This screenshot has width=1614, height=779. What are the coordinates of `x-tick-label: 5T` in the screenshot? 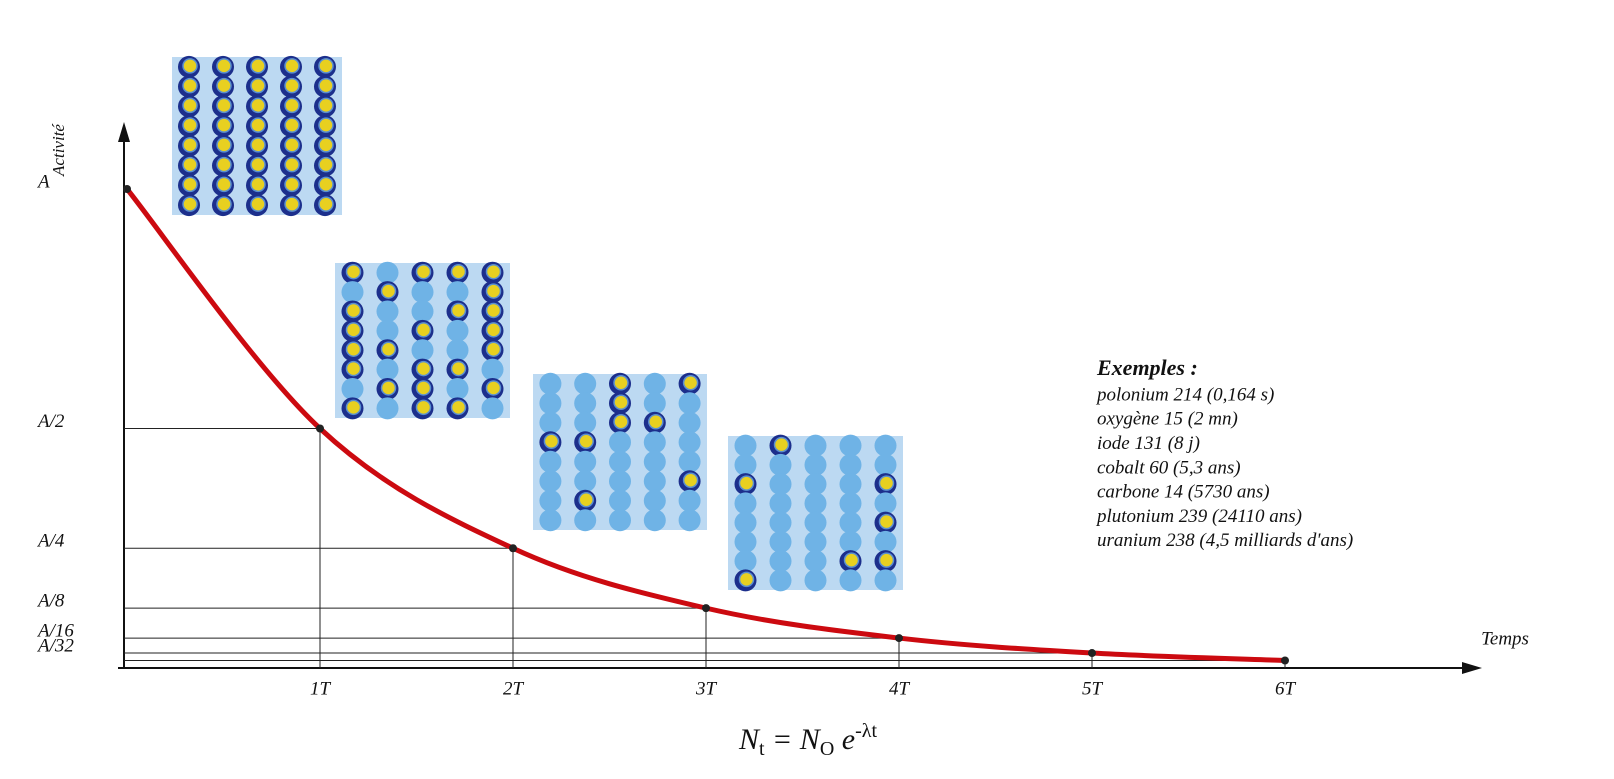 It's located at (1093, 688).